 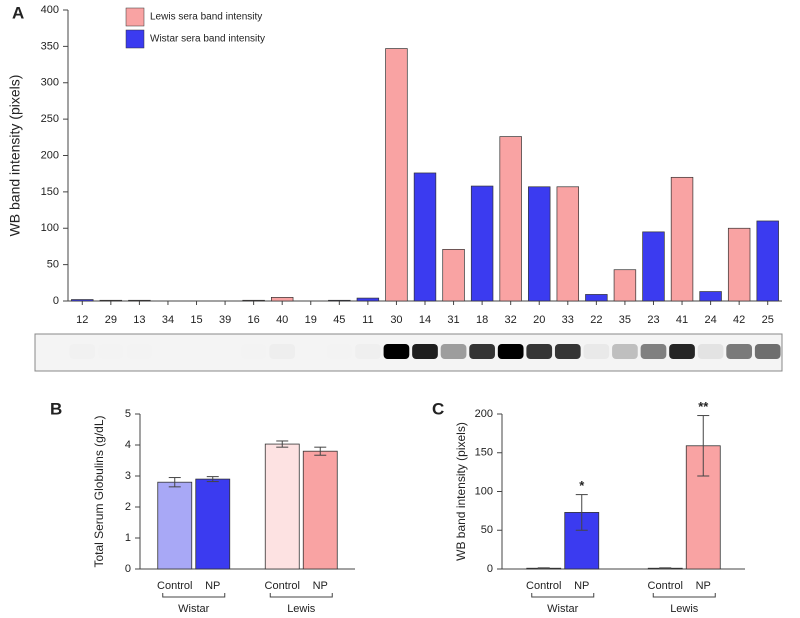 I want to click on x-tick-label: 41, so click(x=682, y=320).